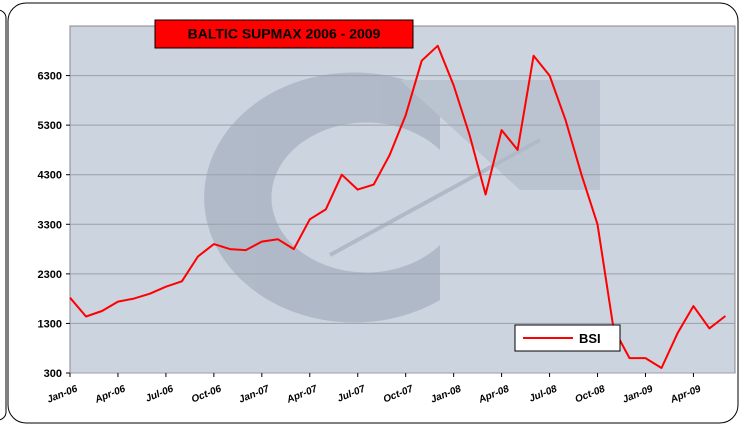 This screenshot has width=742, height=429. Describe the element at coordinates (50, 225) in the screenshot. I see `y-tick-label: 3300` at that location.